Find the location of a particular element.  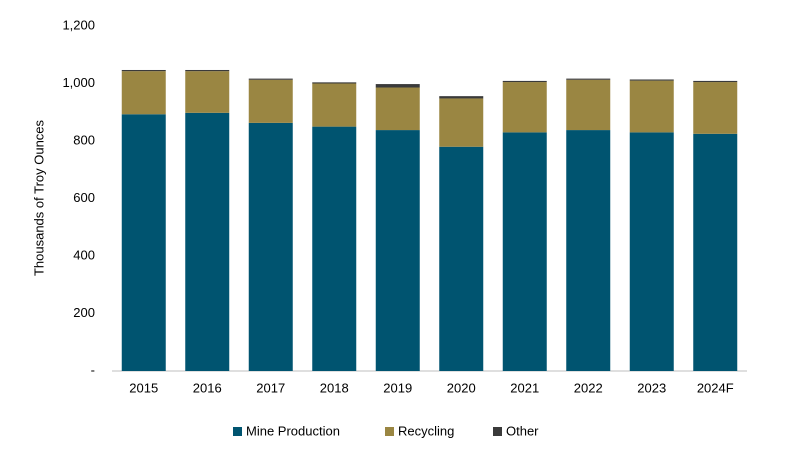

x-tick-label: 2017 is located at coordinates (270, 387).